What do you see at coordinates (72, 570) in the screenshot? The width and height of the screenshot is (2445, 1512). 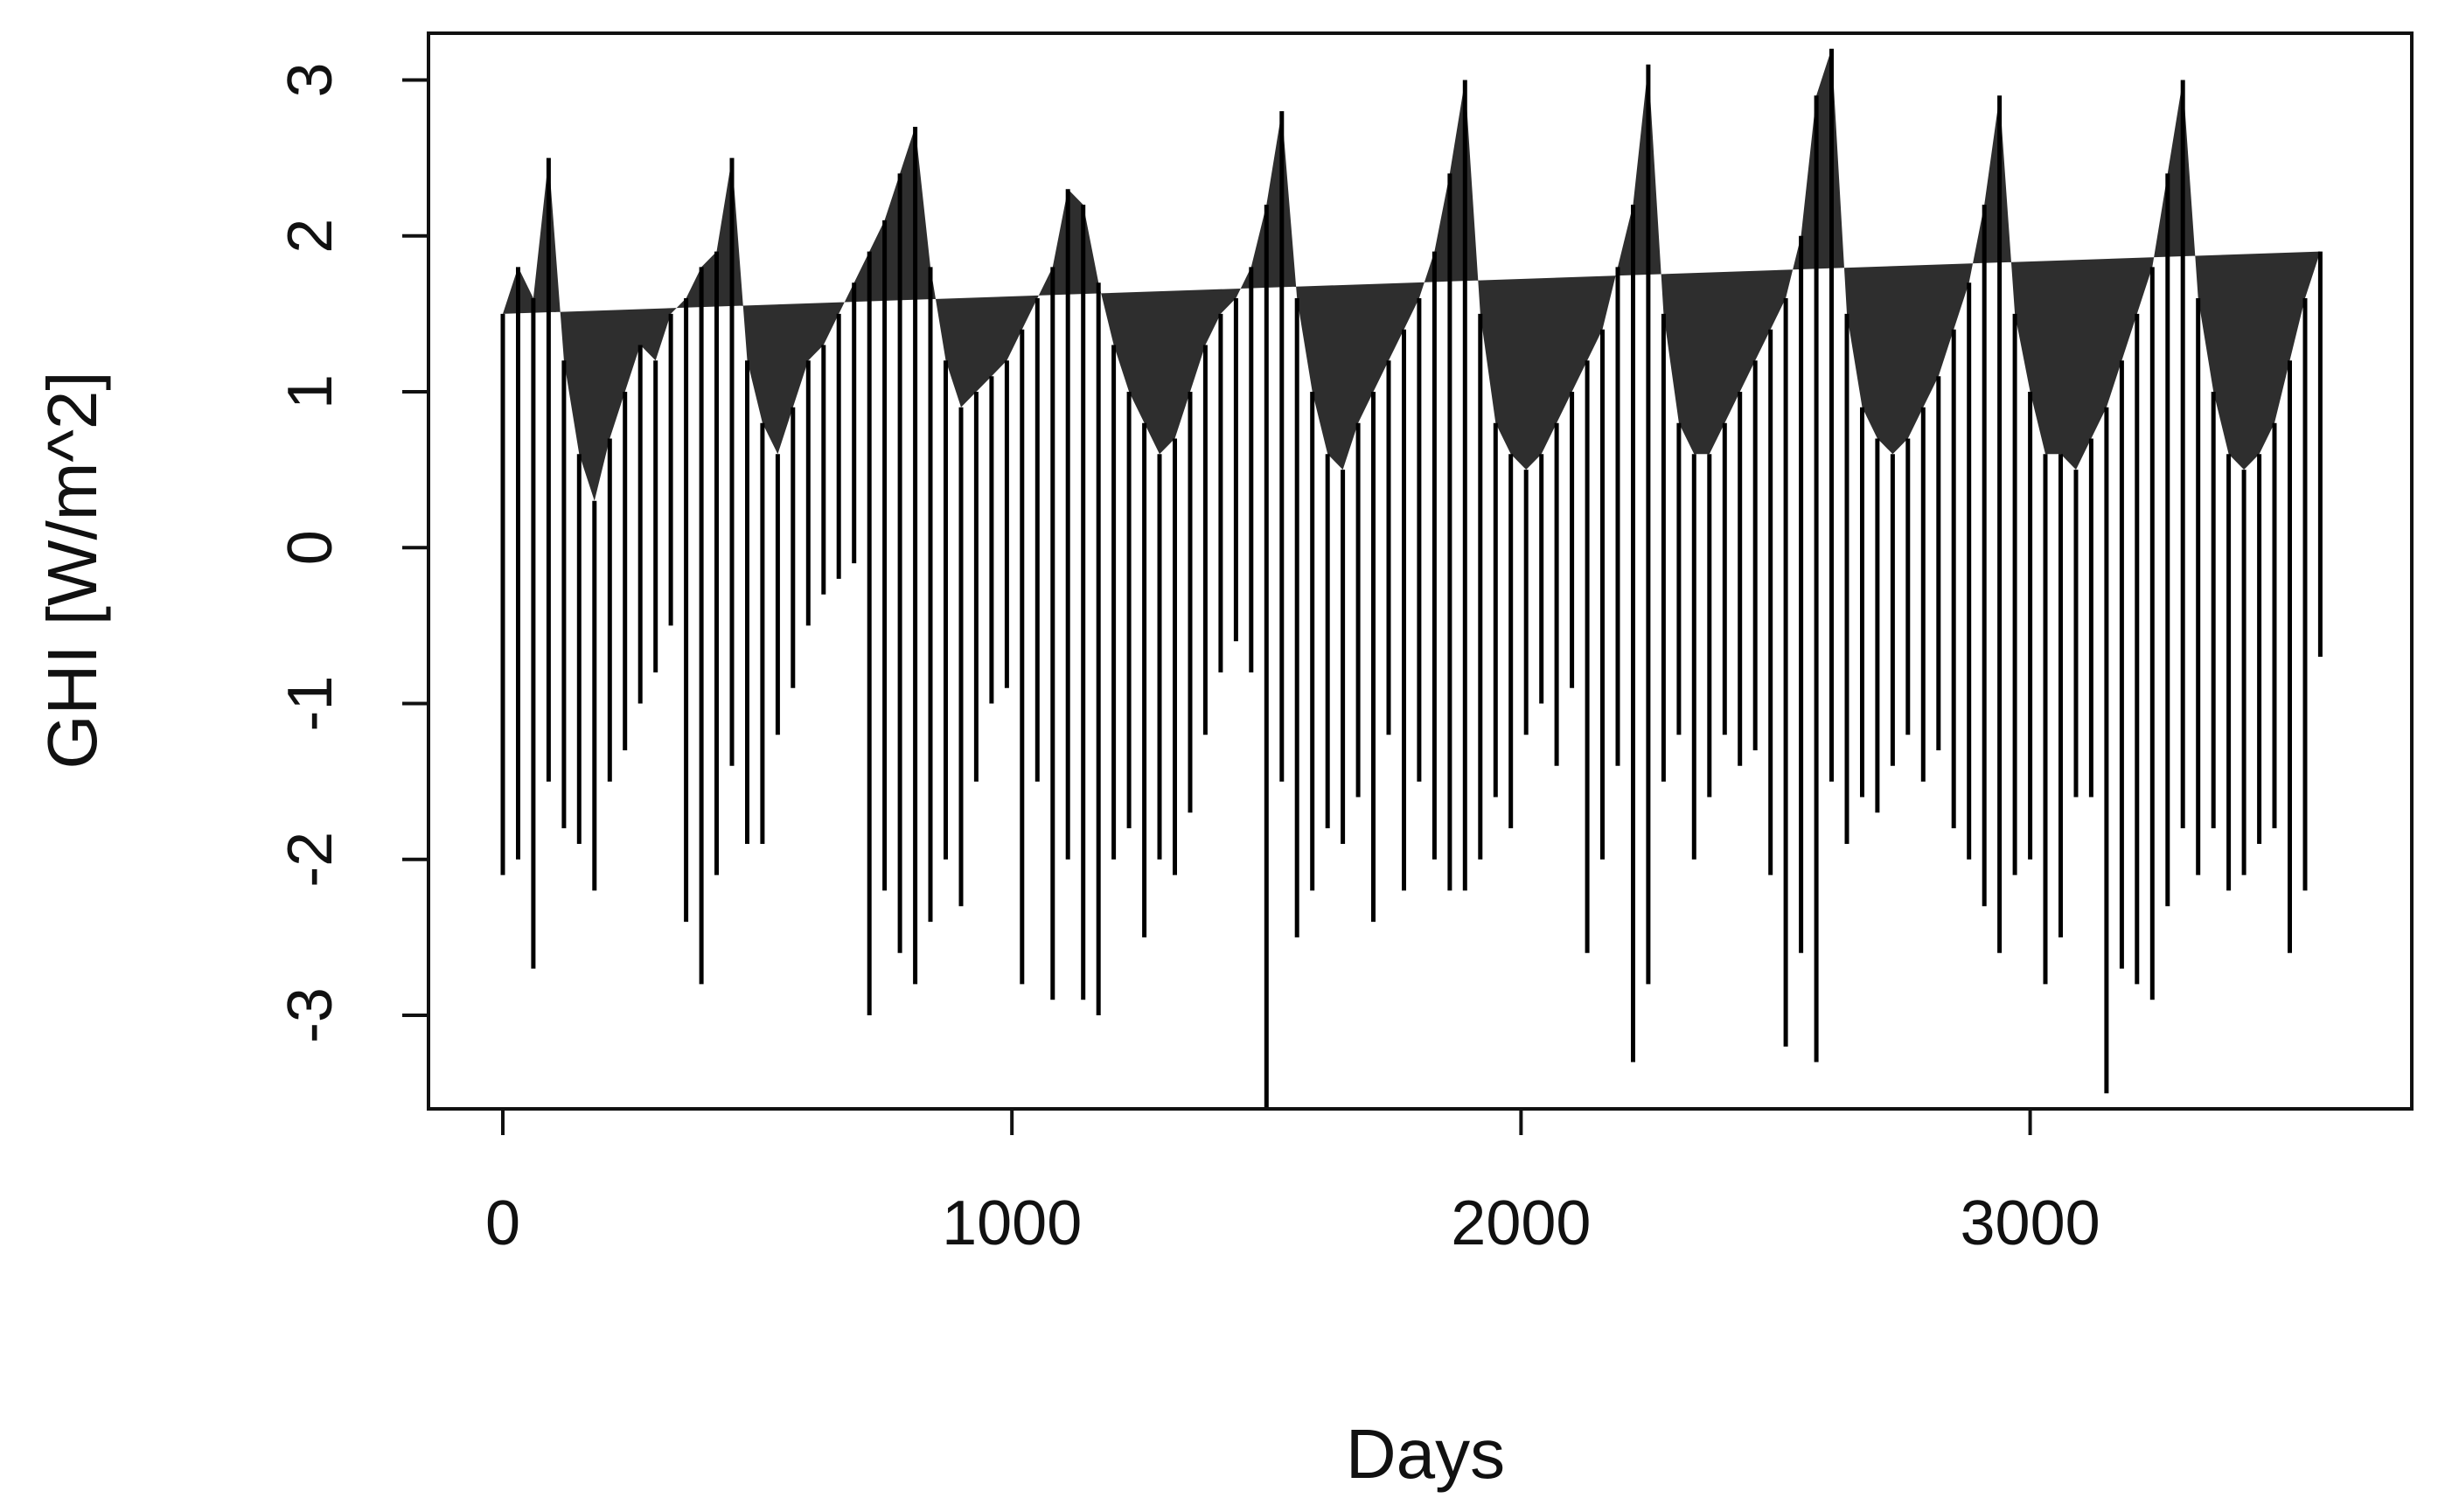 I see `y-axis-title: GHI [W/m^2]` at bounding box center [72, 570].